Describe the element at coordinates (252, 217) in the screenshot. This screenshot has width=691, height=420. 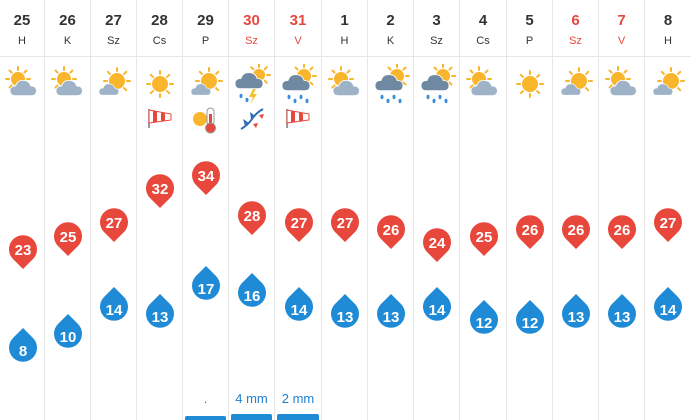
I see `max-temp-marker: 28` at that location.